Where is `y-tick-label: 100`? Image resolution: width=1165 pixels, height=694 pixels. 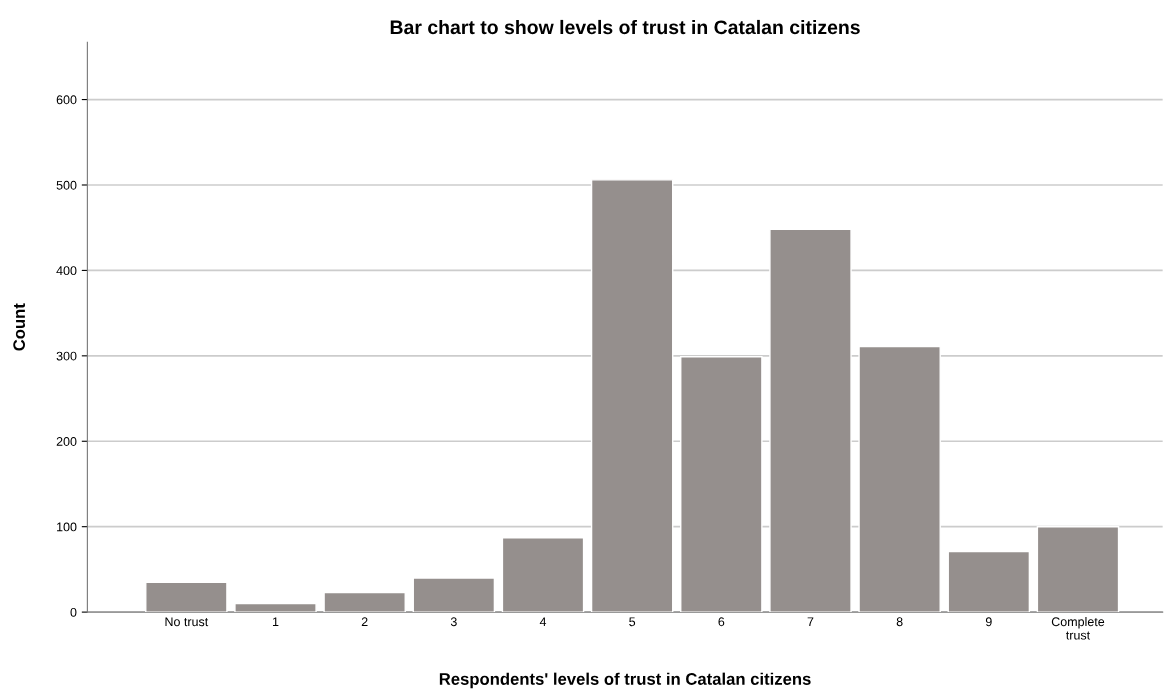
y-tick-label: 100 is located at coordinates (67, 527).